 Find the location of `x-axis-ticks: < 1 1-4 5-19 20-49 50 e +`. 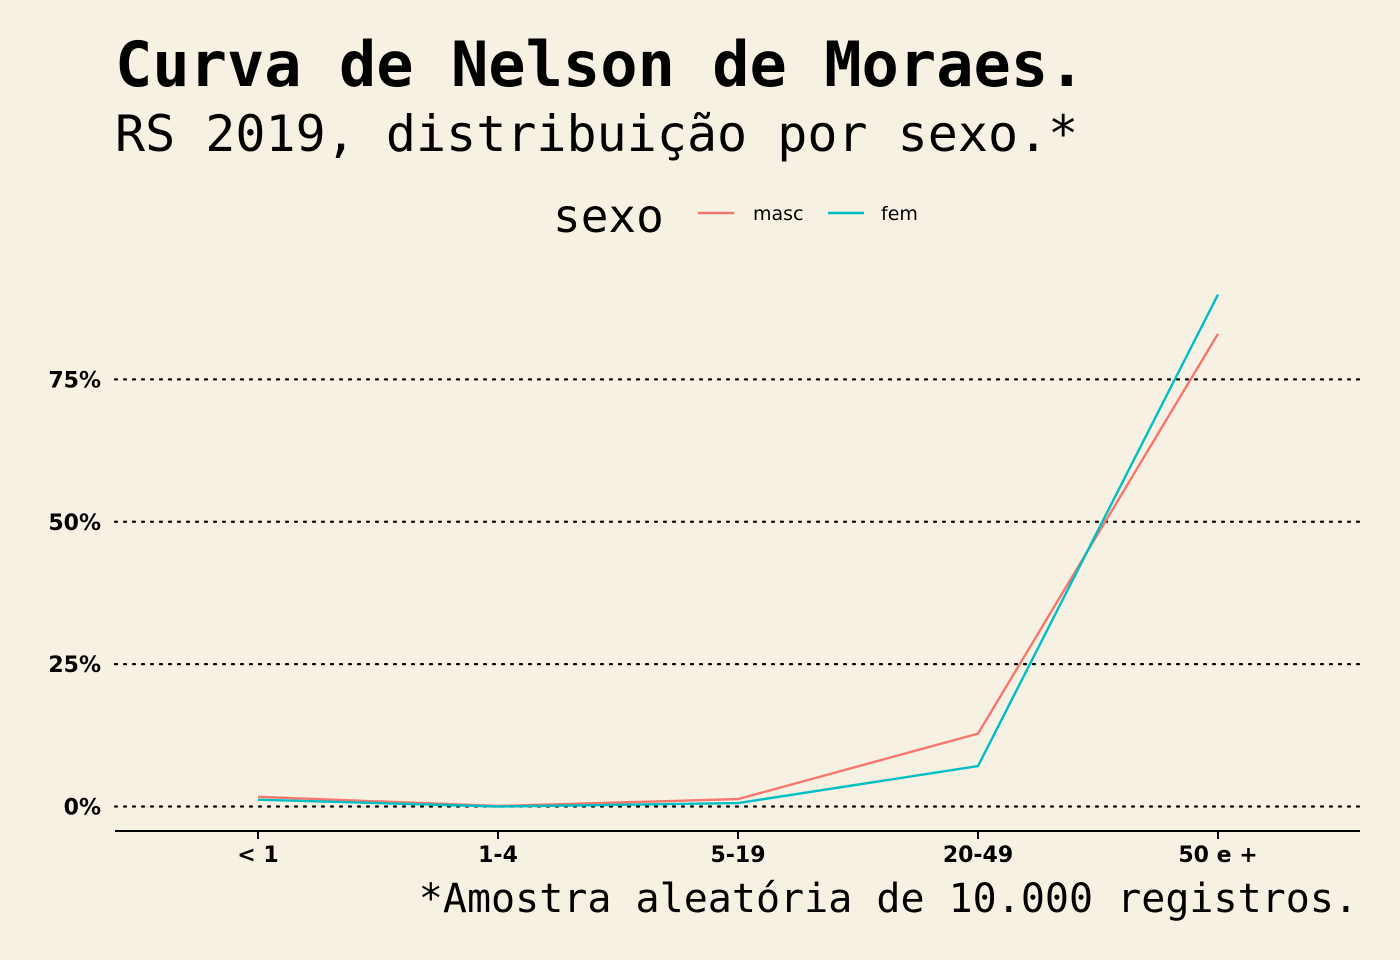

x-axis-ticks: < 1 1-4 5-19 20-49 50 e + is located at coordinates (747, 849).